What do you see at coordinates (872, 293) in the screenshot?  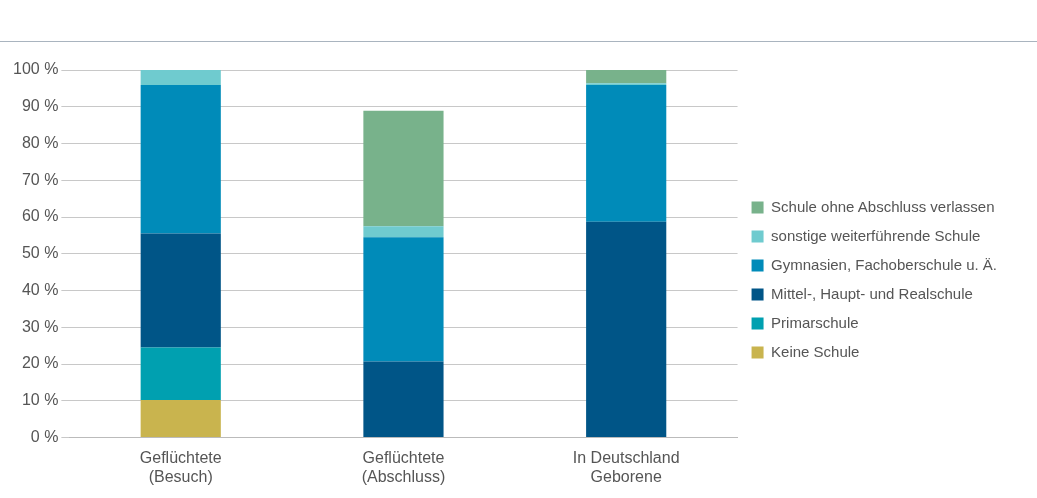 I see `legend-label: Mittel-, Haupt- und Realschule` at bounding box center [872, 293].